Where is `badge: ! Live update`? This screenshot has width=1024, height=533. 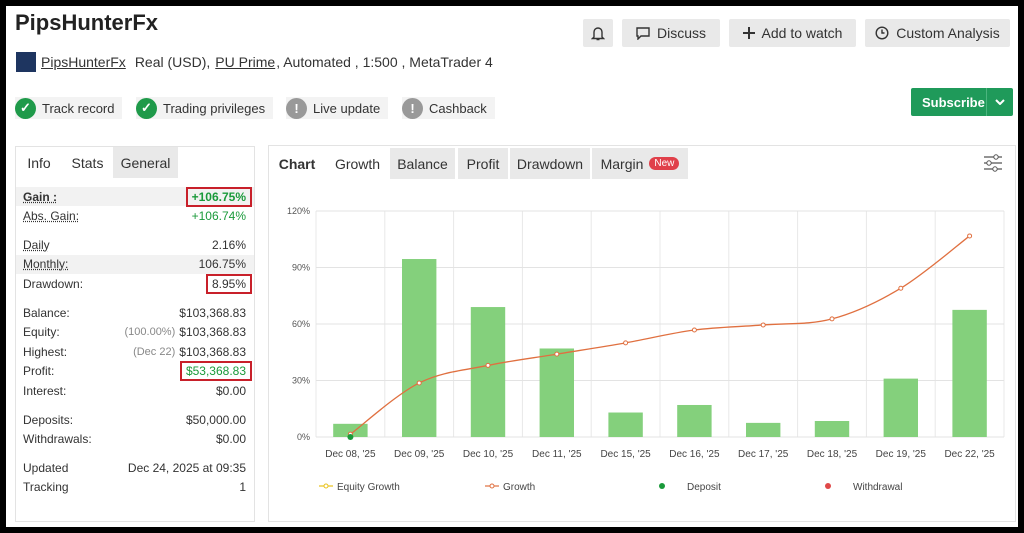 badge: ! Live update is located at coordinates (337, 108).